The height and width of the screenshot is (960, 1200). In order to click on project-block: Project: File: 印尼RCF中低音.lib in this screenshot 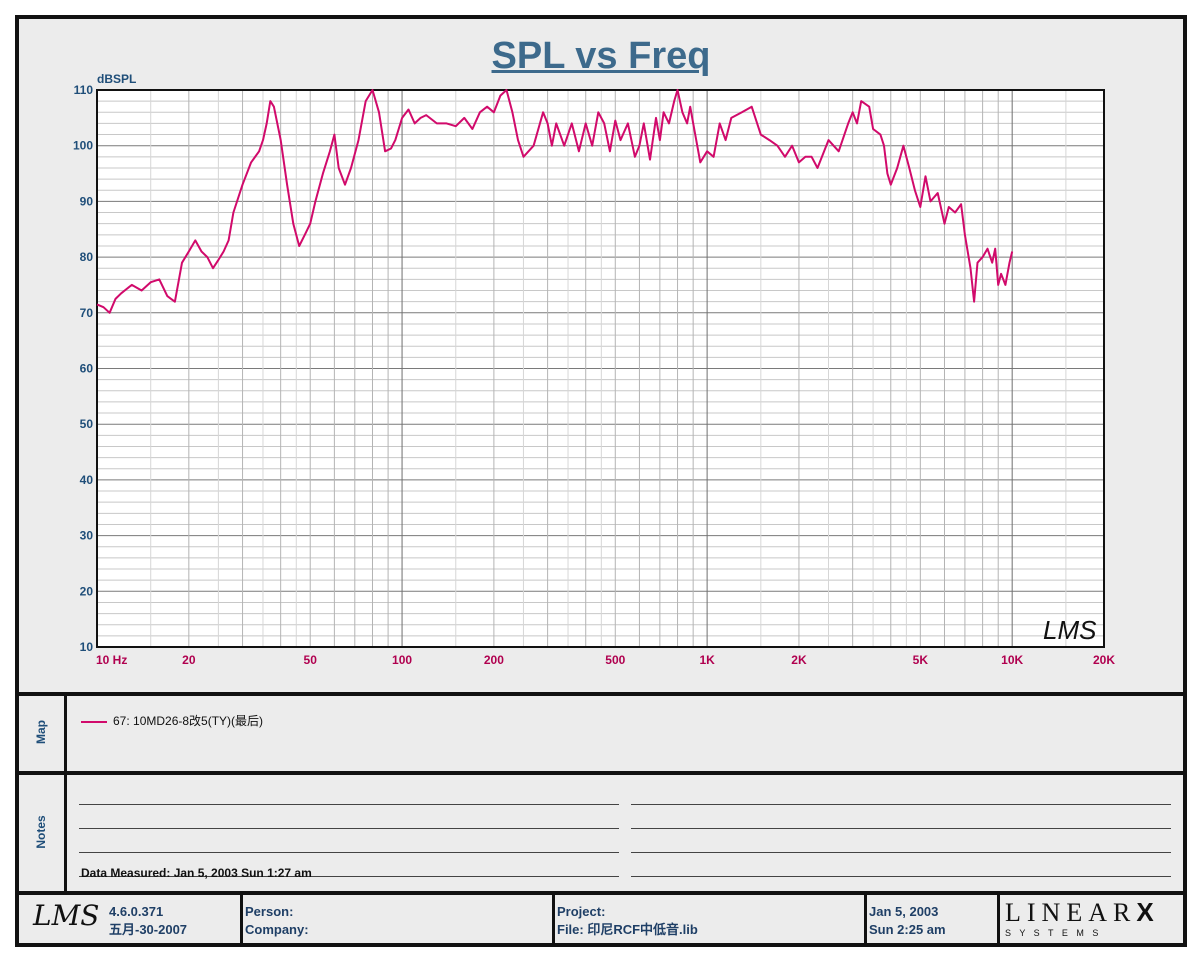, I will do `click(709, 925)`.